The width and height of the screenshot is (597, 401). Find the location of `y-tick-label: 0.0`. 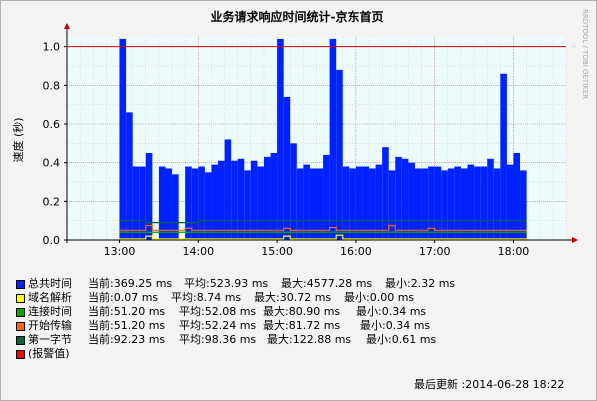

y-tick-label: 0.0 is located at coordinates (52, 240).